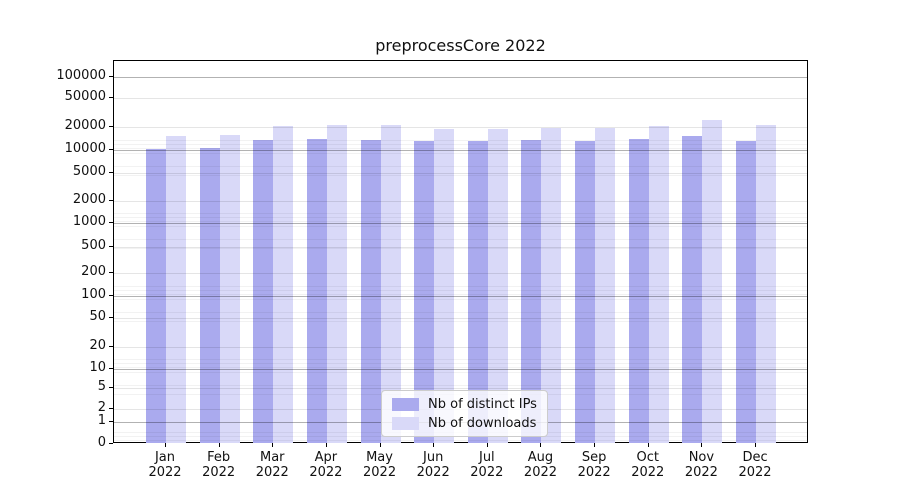 The image size is (900, 500). What do you see at coordinates (755, 465) in the screenshot?
I see `x-tick-label-dec: Dec 2022` at bounding box center [755, 465].